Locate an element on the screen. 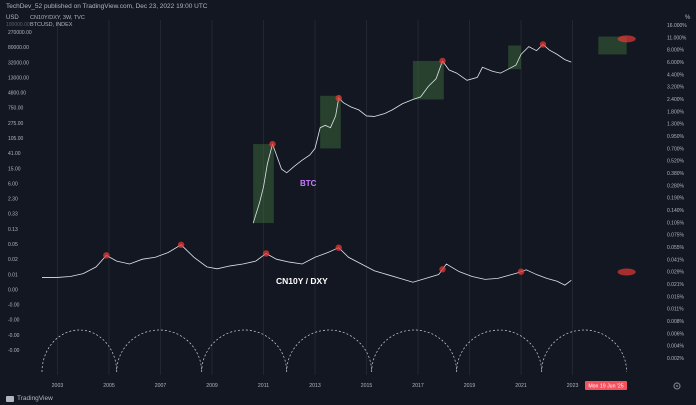  right-tick-label: 0.006% is located at coordinates (676, 334).